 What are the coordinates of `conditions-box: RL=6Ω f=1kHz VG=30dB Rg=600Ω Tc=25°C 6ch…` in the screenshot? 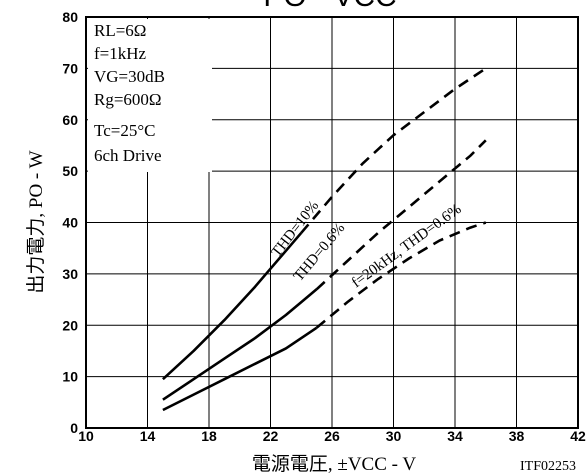 It's located at (129, 93).